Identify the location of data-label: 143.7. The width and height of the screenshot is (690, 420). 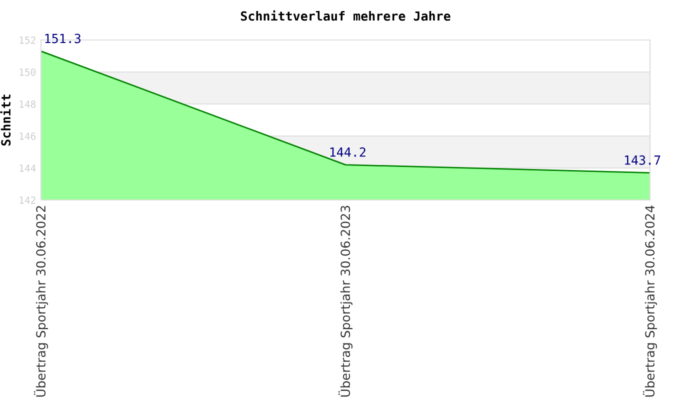
(642, 160).